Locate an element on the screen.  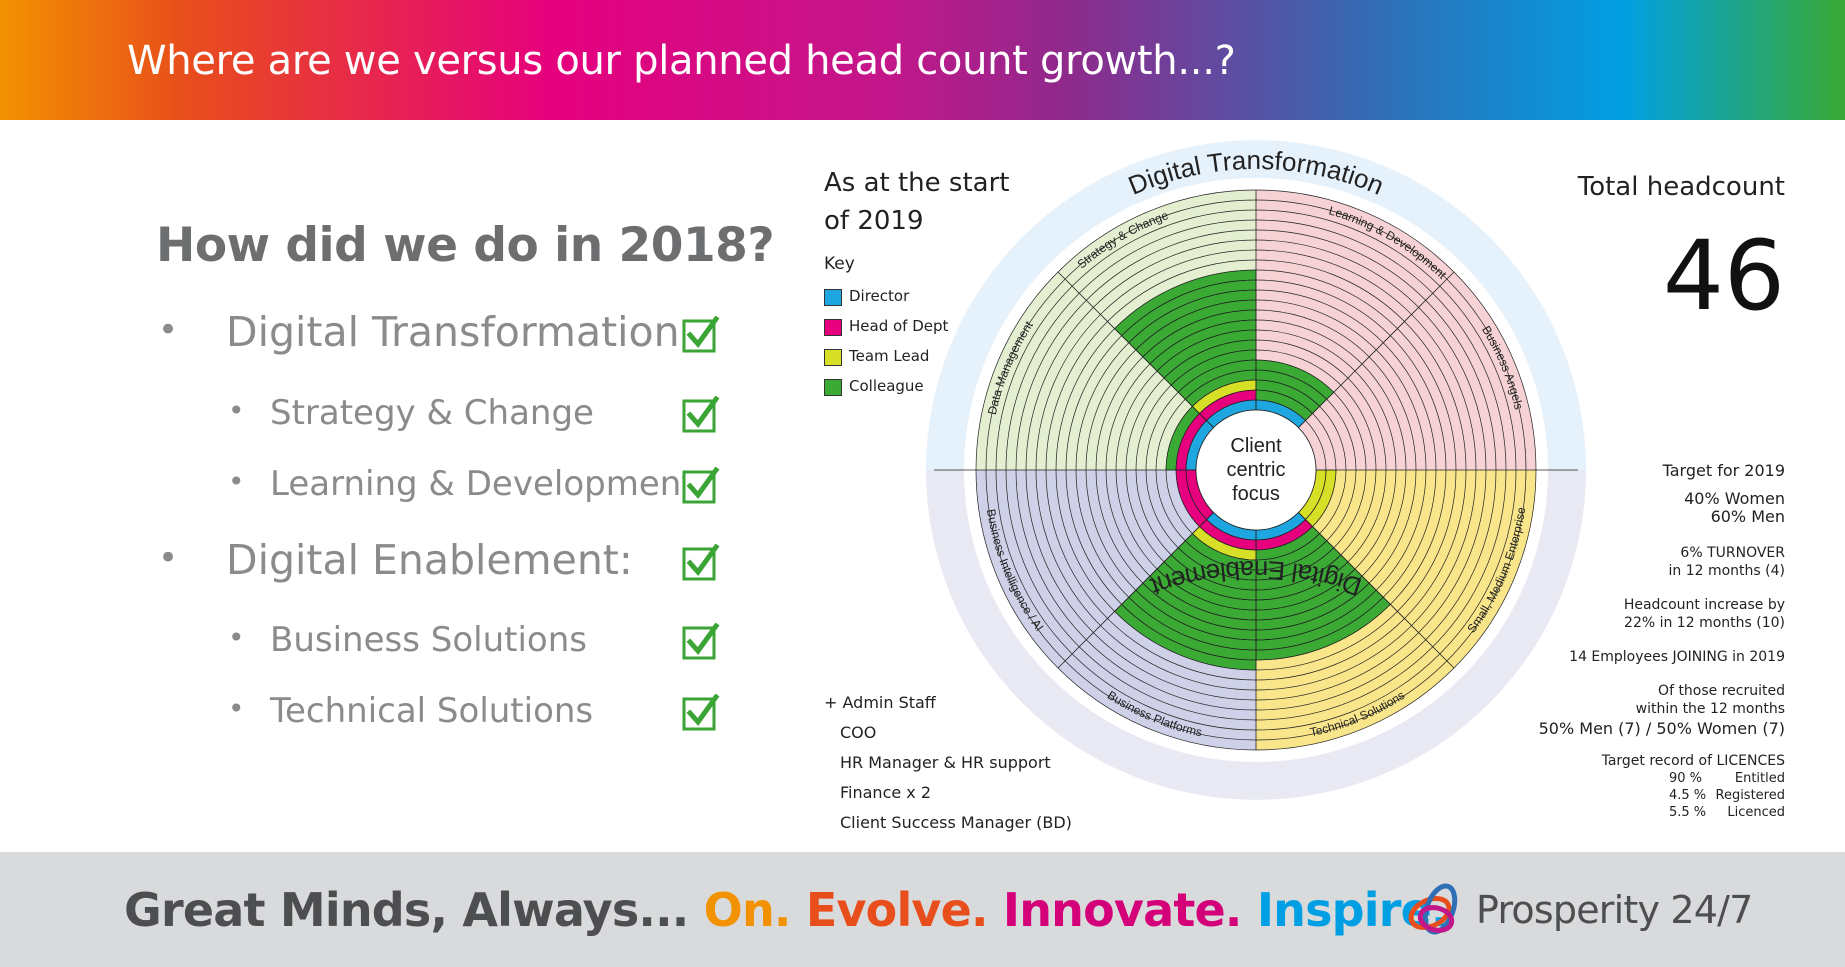
center-label: centric is located at coordinates (1256, 470).